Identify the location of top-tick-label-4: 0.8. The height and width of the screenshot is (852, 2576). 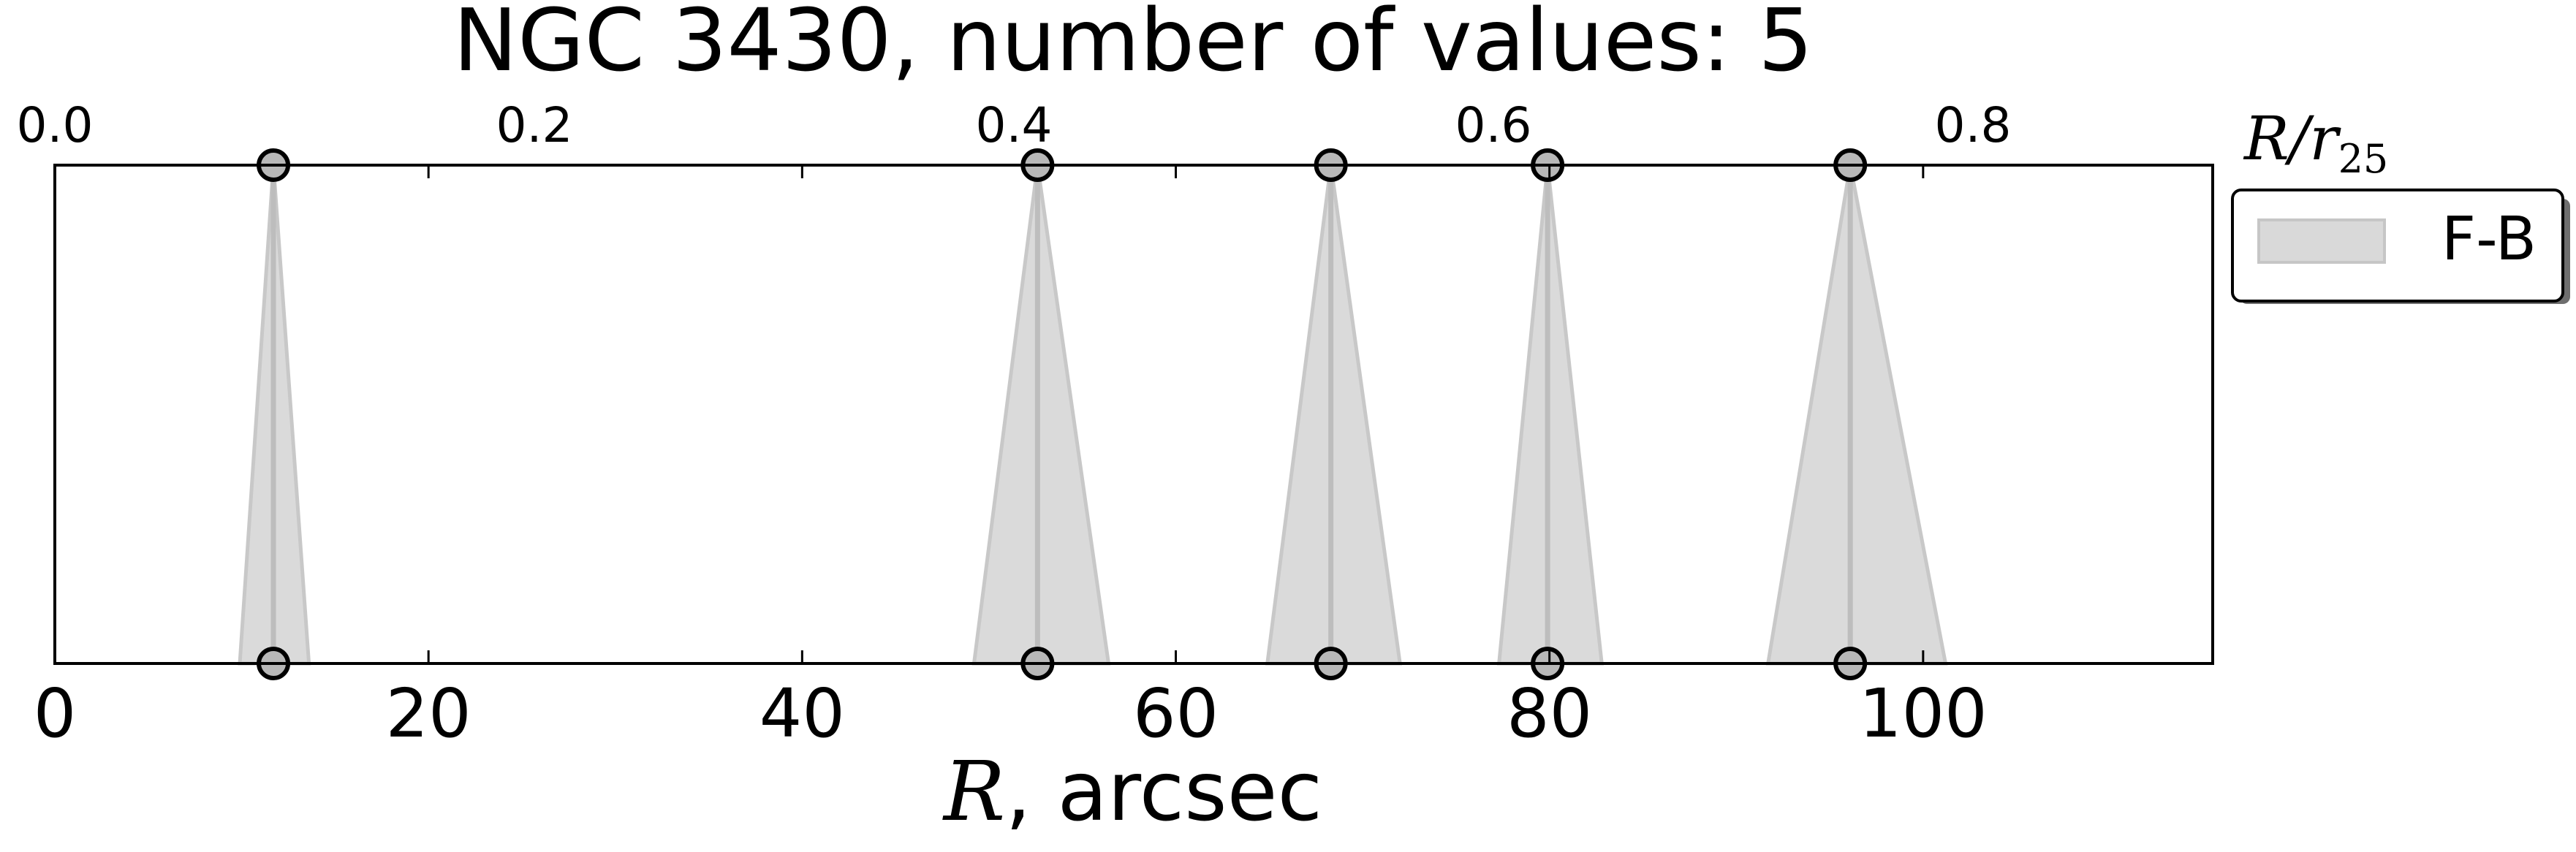
(1973, 125).